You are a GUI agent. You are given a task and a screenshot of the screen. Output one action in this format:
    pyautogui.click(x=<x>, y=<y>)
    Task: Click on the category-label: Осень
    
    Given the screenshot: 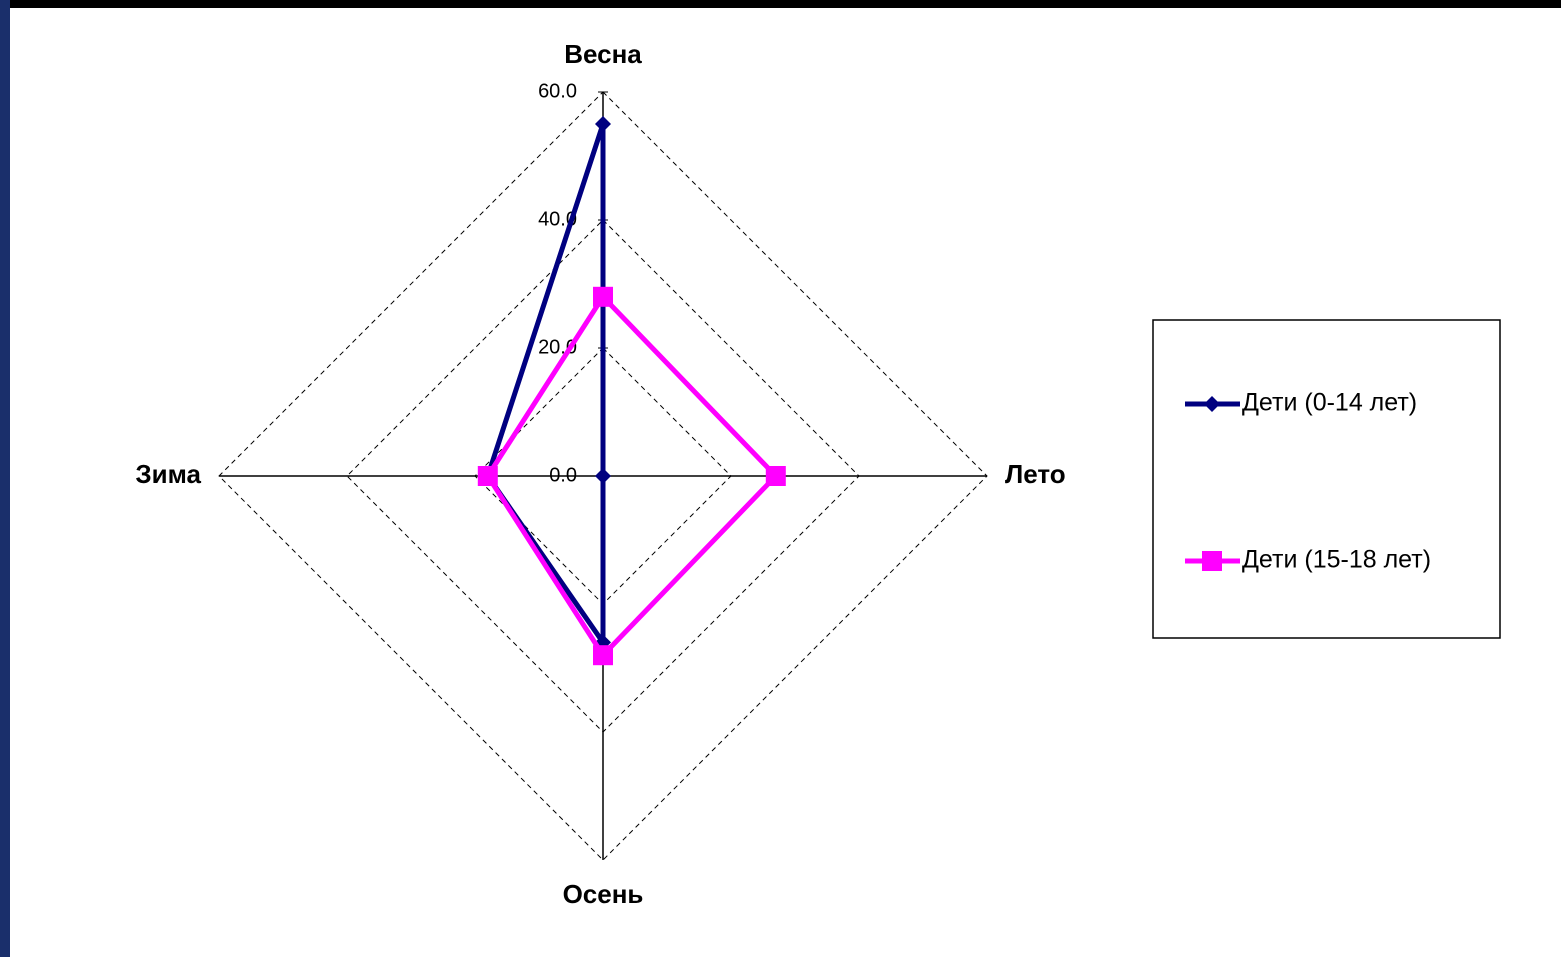 What is the action you would take?
    pyautogui.click(x=603, y=894)
    